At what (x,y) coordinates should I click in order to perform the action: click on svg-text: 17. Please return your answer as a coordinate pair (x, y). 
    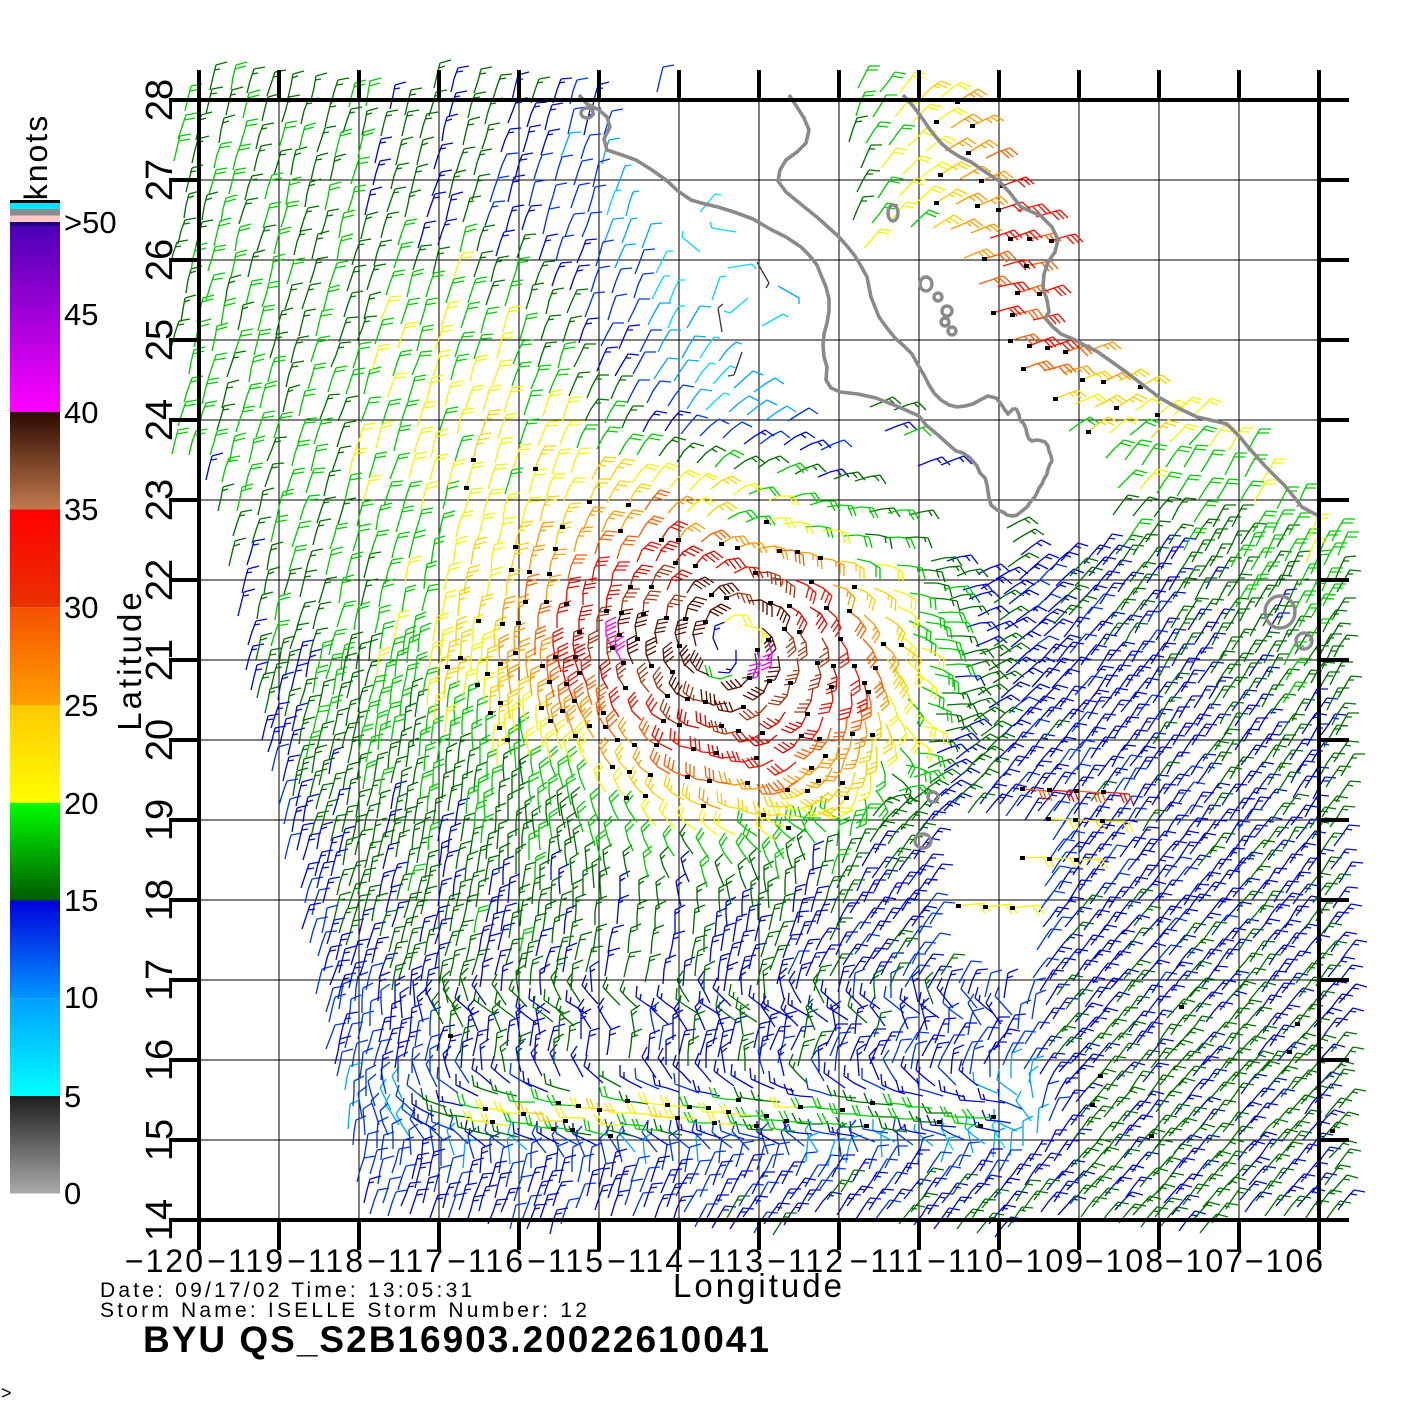
    Looking at the image, I should click on (160, 980).